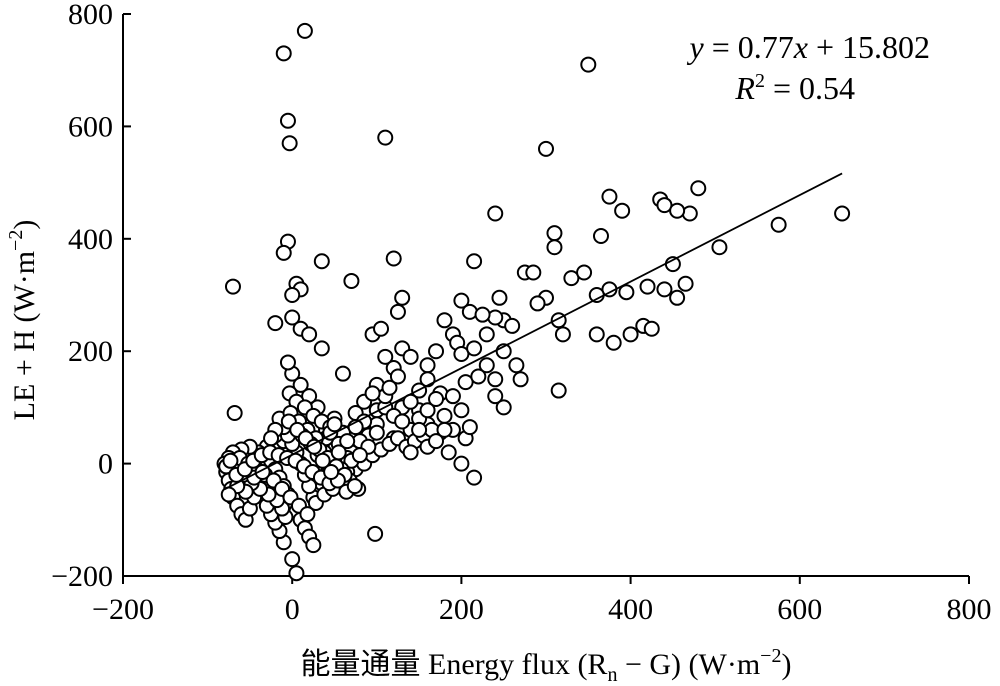  I want to click on eq-y-var: y, so click(696, 47).